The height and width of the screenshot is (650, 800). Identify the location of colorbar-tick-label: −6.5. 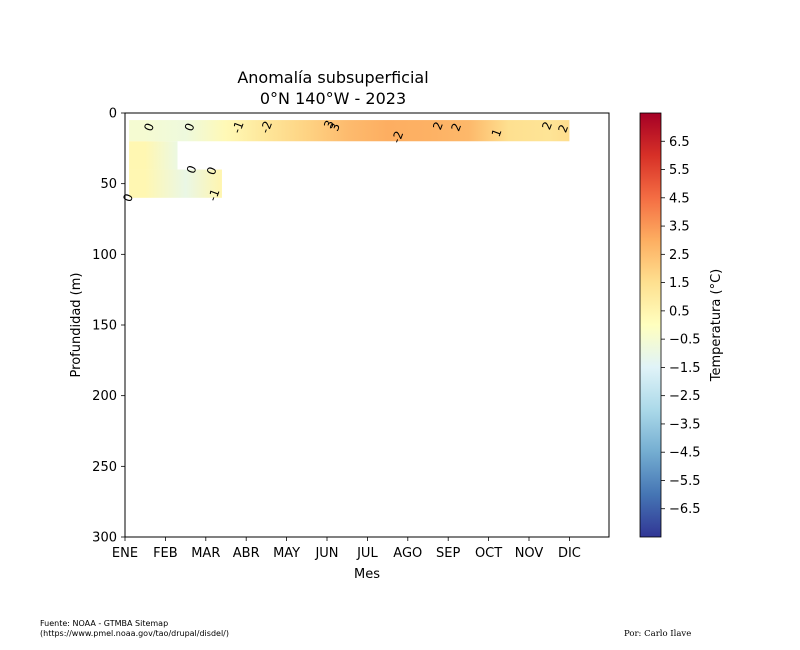
(685, 509).